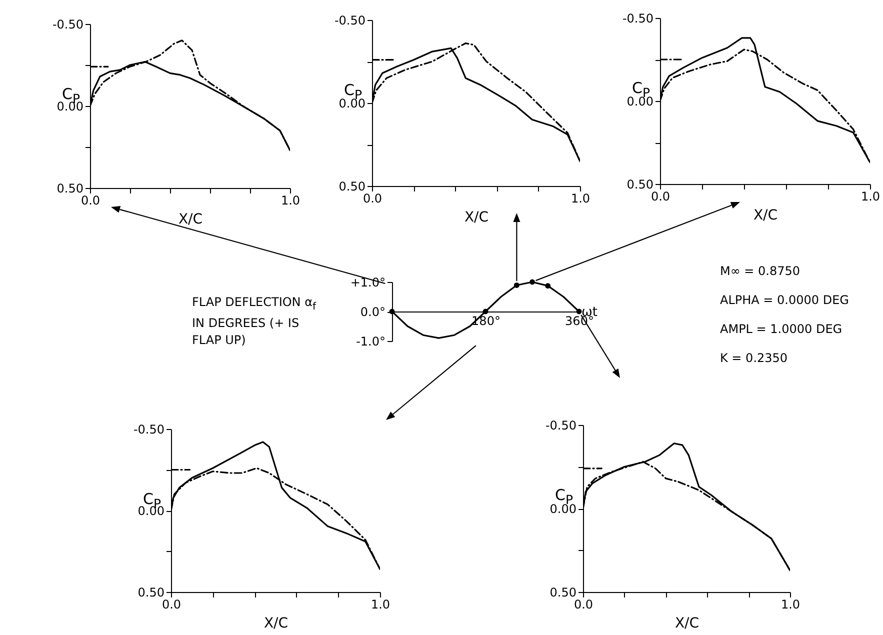  I want to click on text: ALPHA = 0.0000 DEG, so click(784, 300).